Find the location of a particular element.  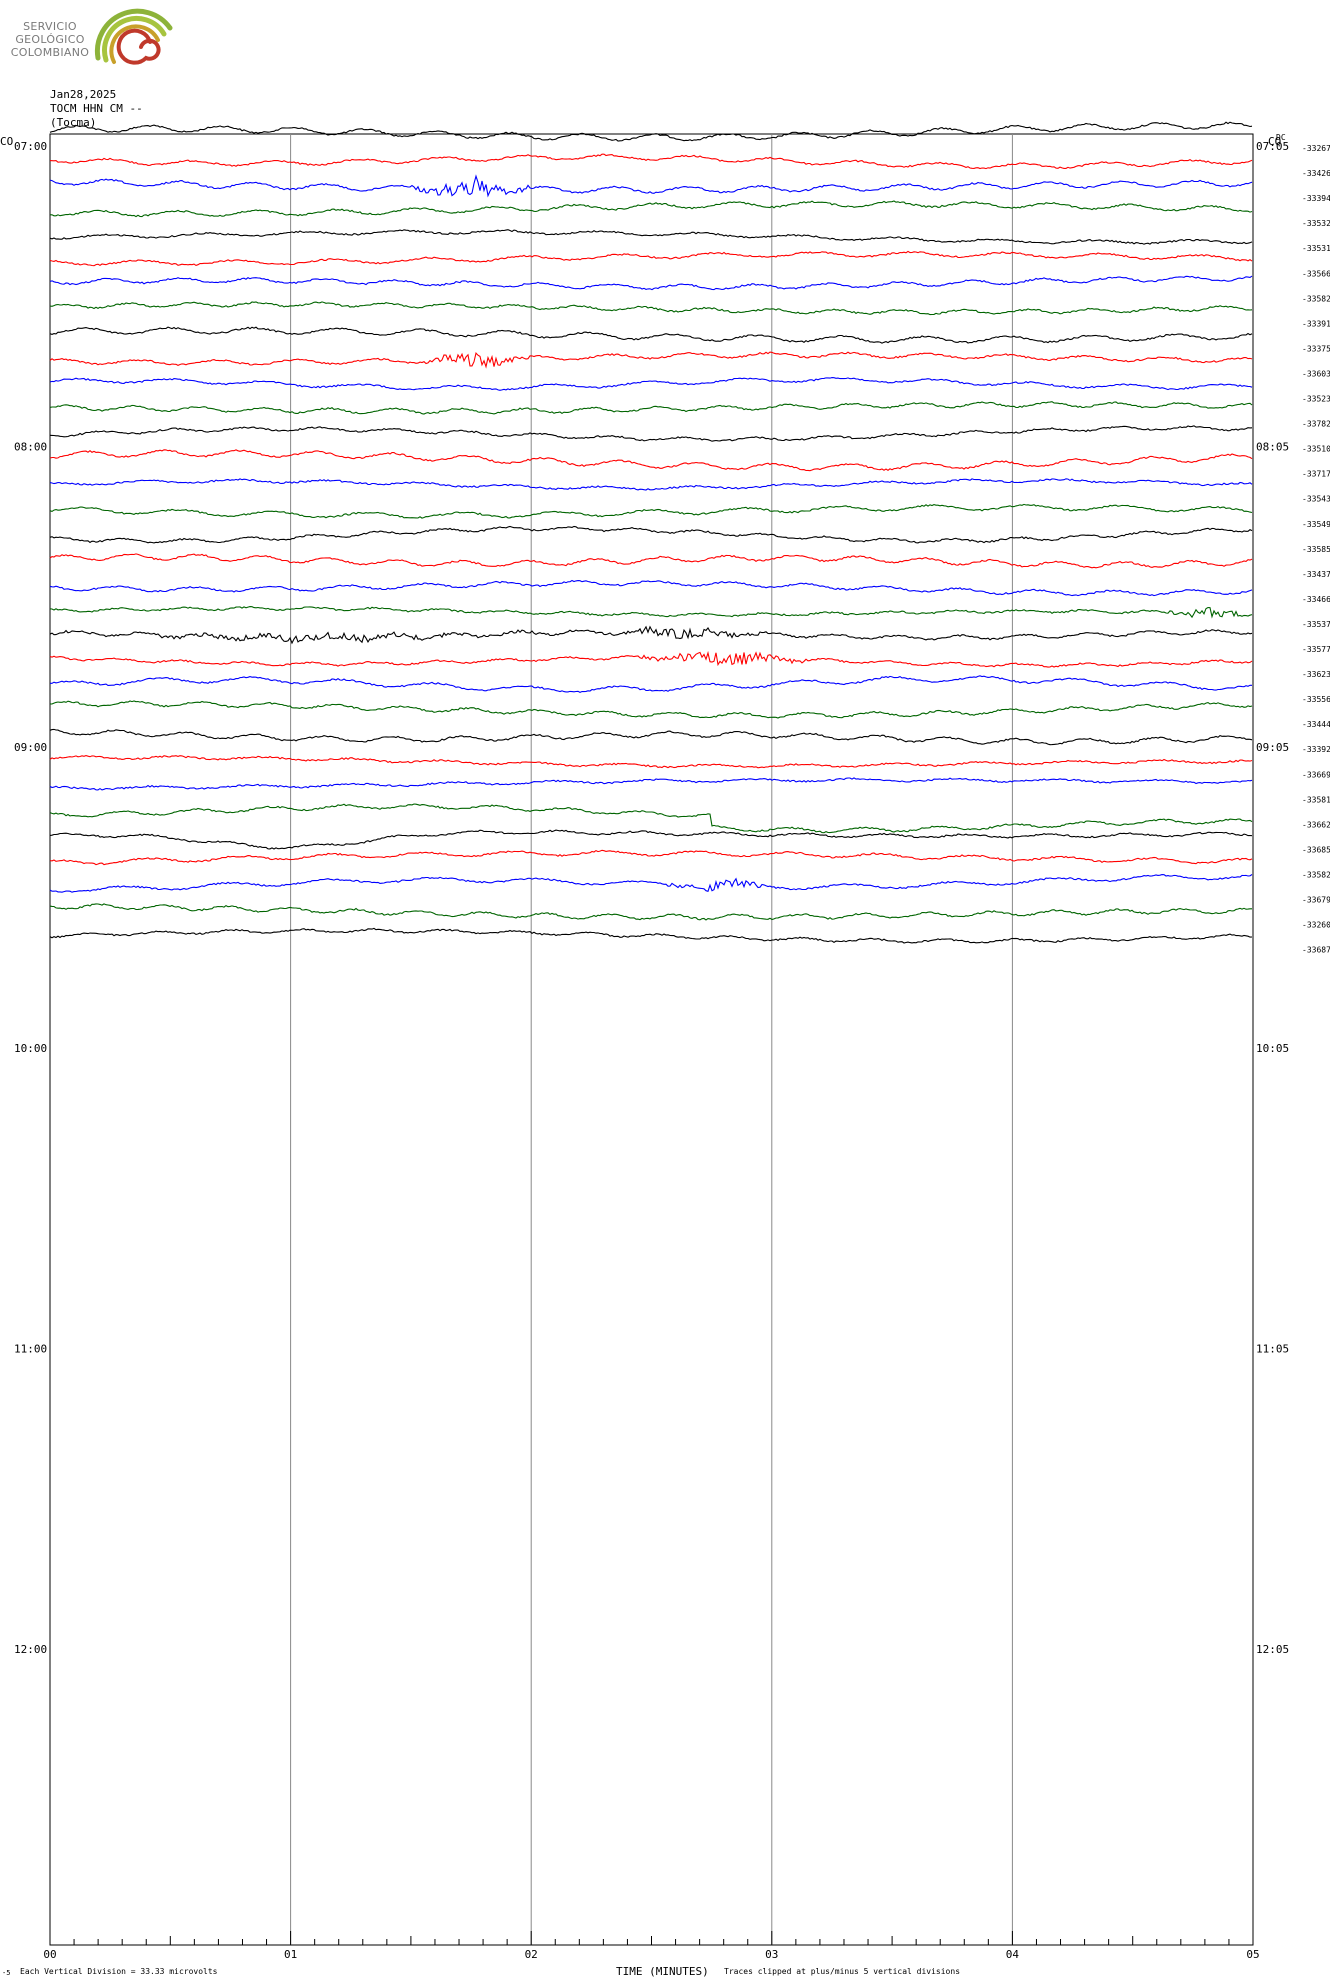

left-time-label: 10:00 is located at coordinates (30, 1048).